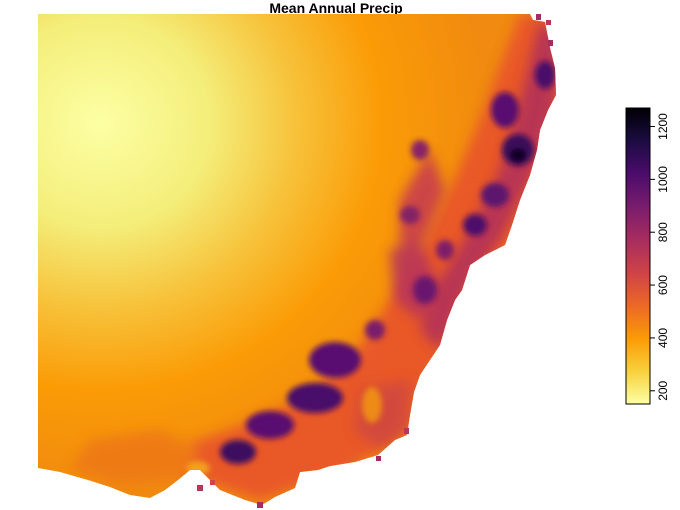 This screenshot has width=680, height=510. What do you see at coordinates (663, 232) in the screenshot?
I see `legend-tick-label: 800` at bounding box center [663, 232].